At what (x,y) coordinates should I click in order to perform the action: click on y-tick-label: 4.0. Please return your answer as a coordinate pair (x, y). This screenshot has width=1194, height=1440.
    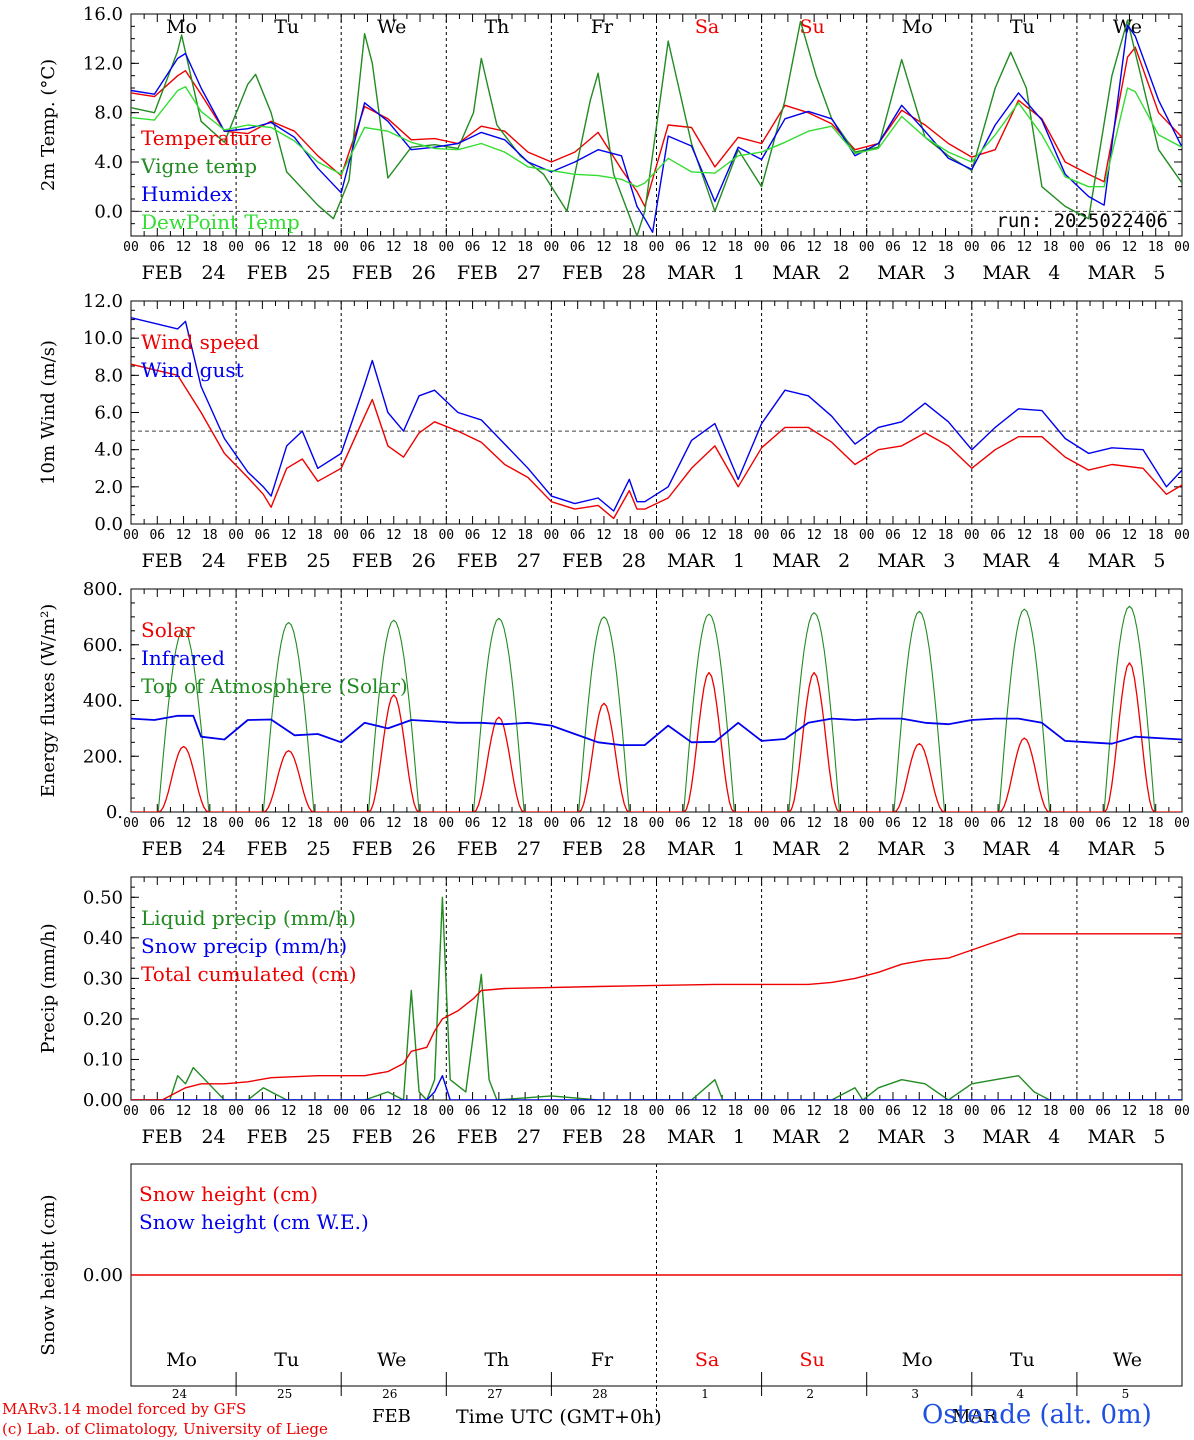
    Looking at the image, I should click on (108, 450).